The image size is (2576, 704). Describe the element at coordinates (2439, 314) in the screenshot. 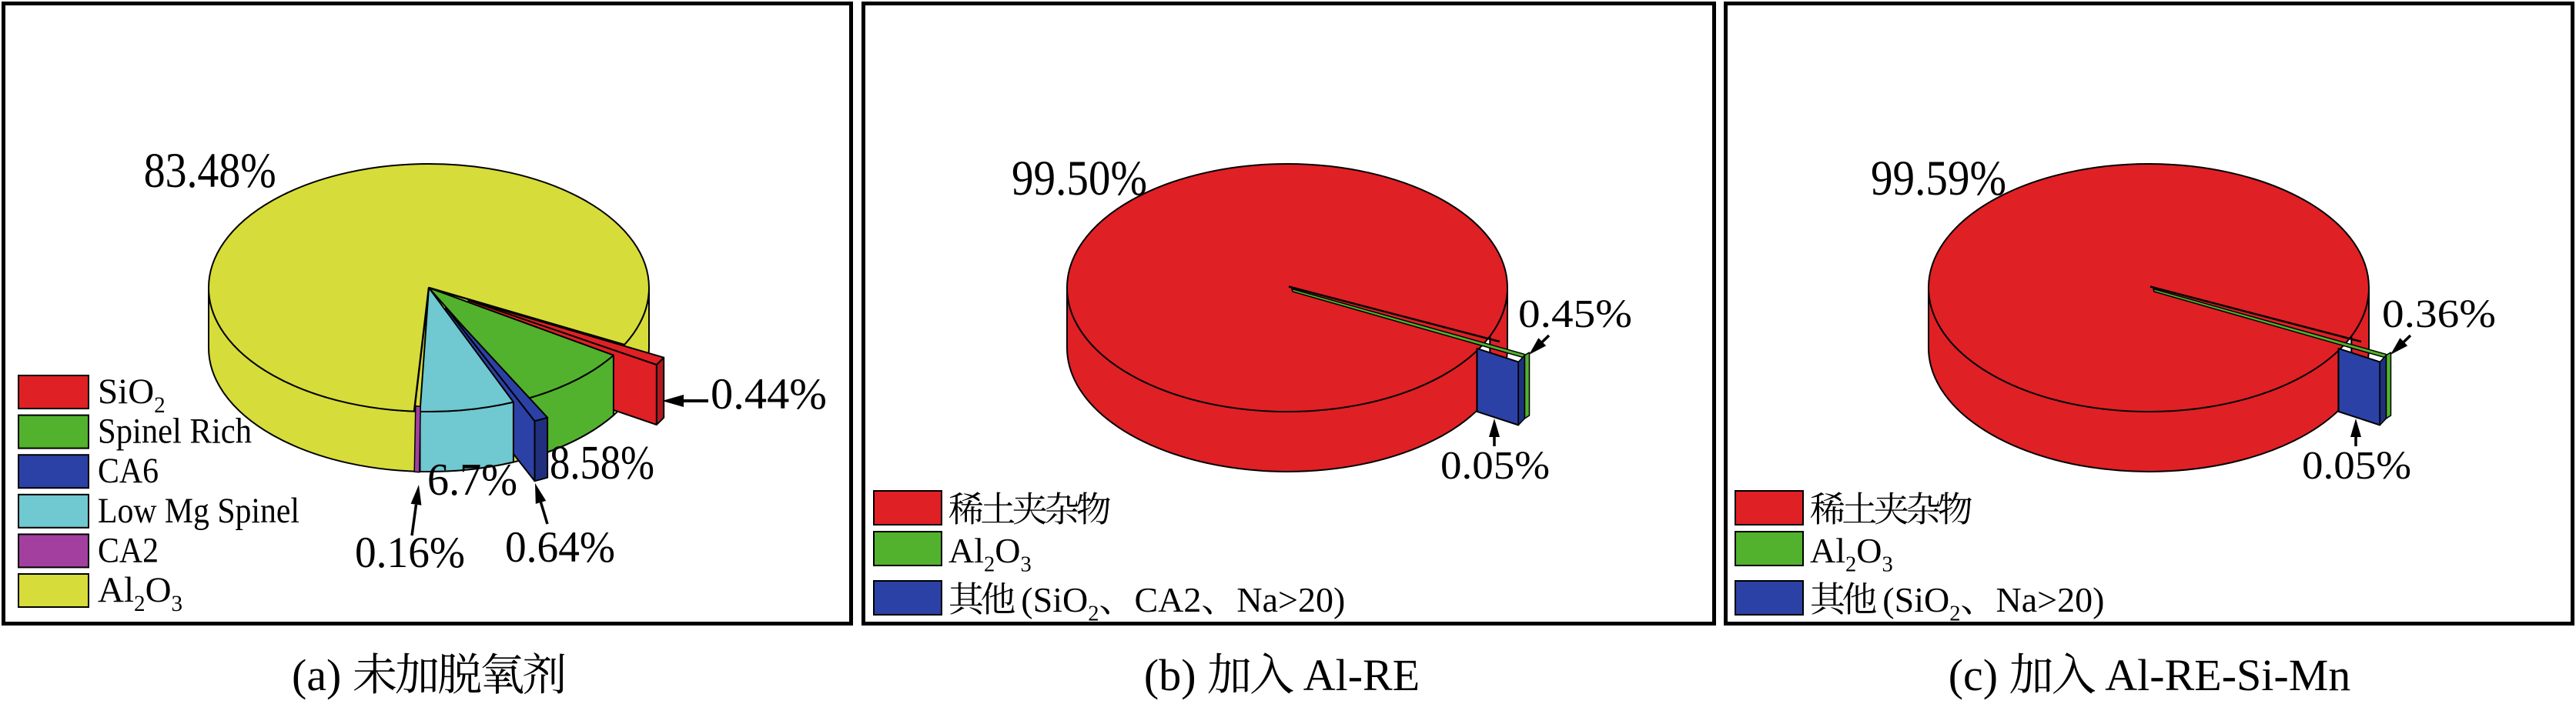

I see `svg-text: 0.36%` at that location.